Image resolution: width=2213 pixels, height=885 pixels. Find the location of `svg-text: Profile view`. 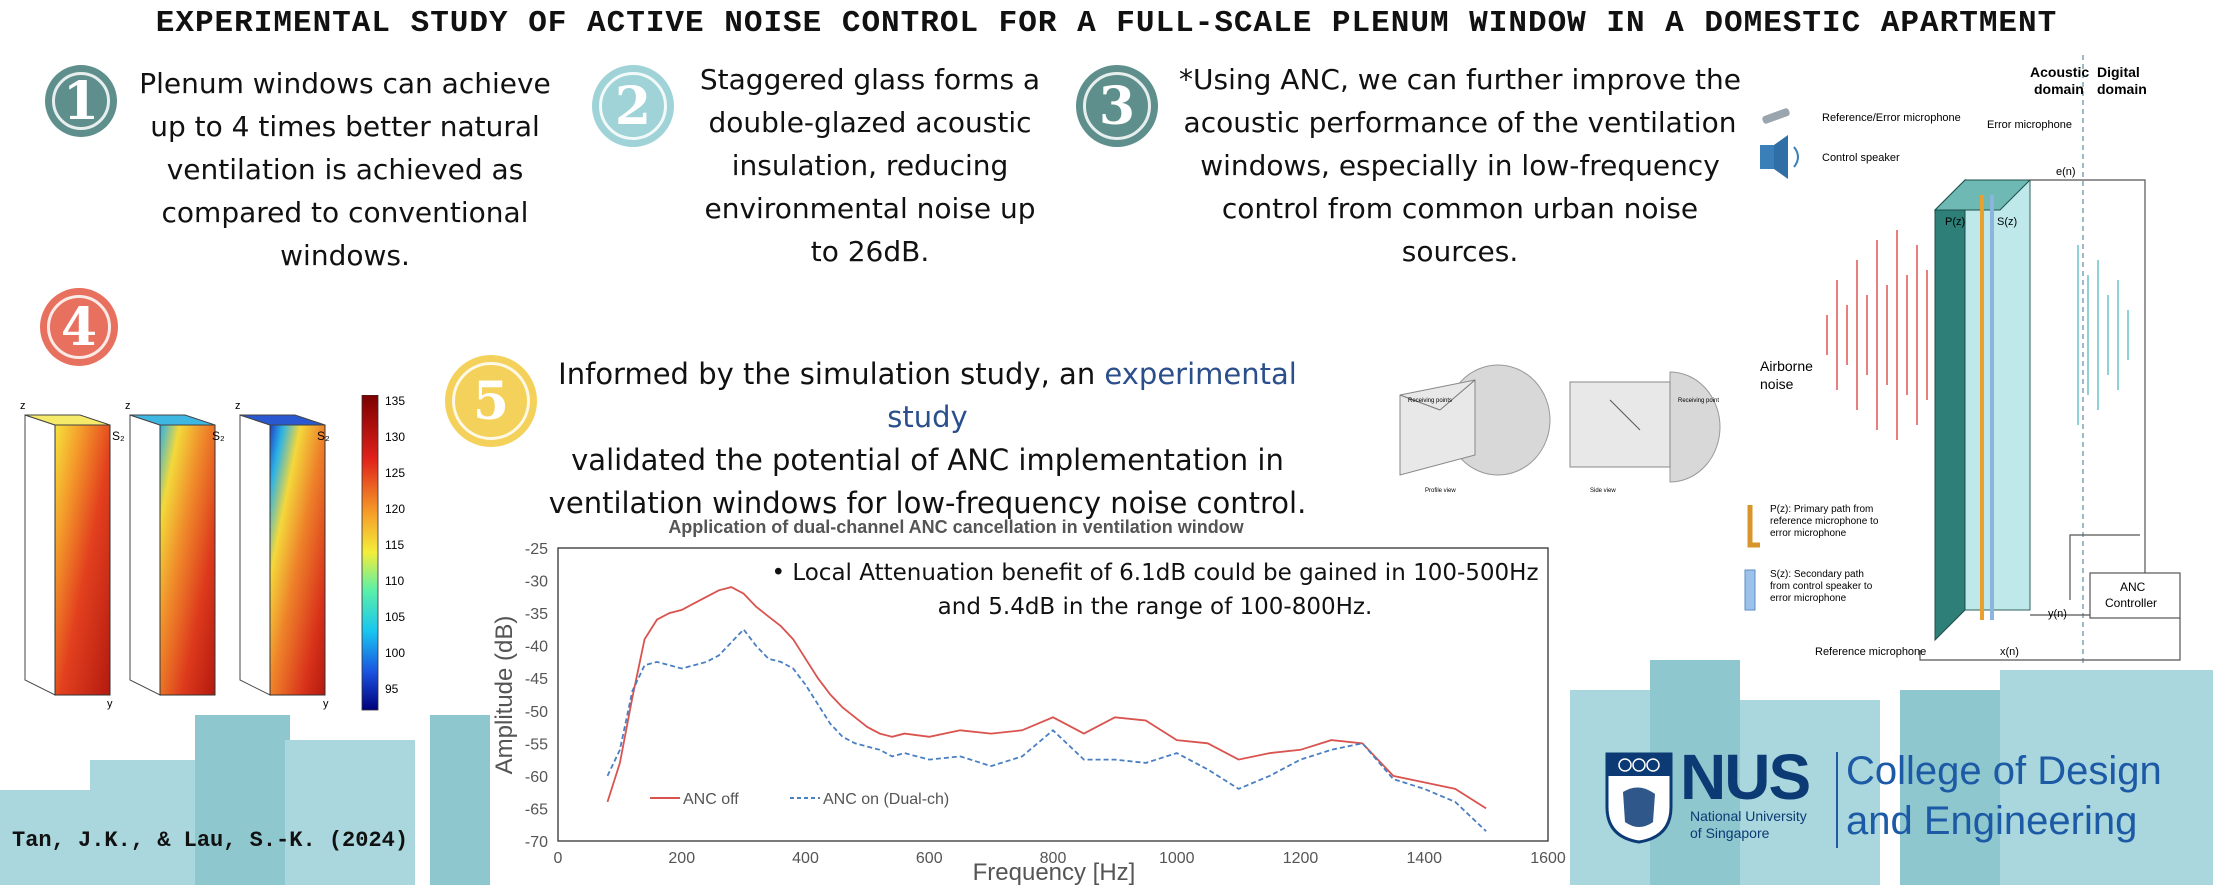

svg-text: Profile view is located at coordinates (1440, 491).